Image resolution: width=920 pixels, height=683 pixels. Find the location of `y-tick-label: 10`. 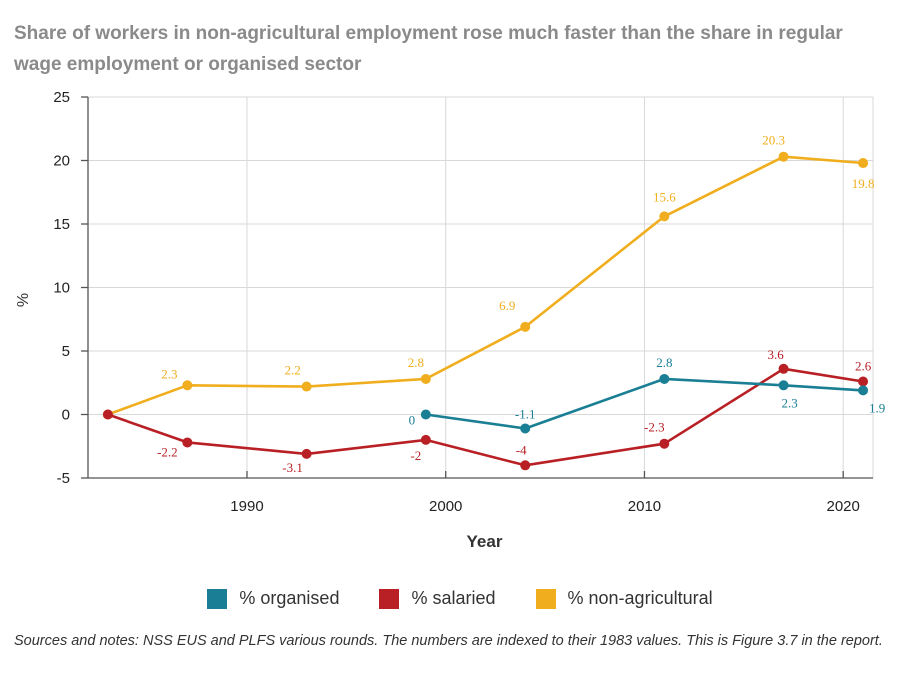

y-tick-label: 10 is located at coordinates (61, 288).